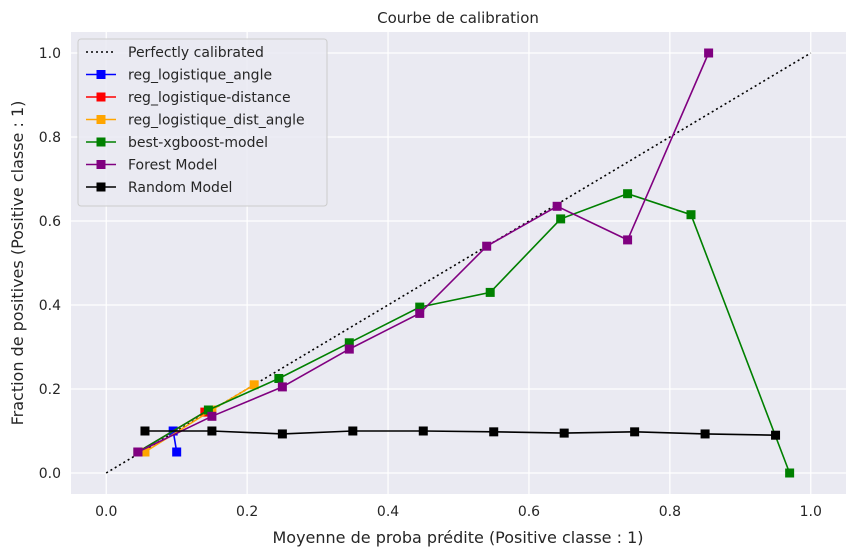 This screenshot has width=856, height=560. What do you see at coordinates (388, 512) in the screenshot?
I see `x-tick-label: 0.4` at bounding box center [388, 512].